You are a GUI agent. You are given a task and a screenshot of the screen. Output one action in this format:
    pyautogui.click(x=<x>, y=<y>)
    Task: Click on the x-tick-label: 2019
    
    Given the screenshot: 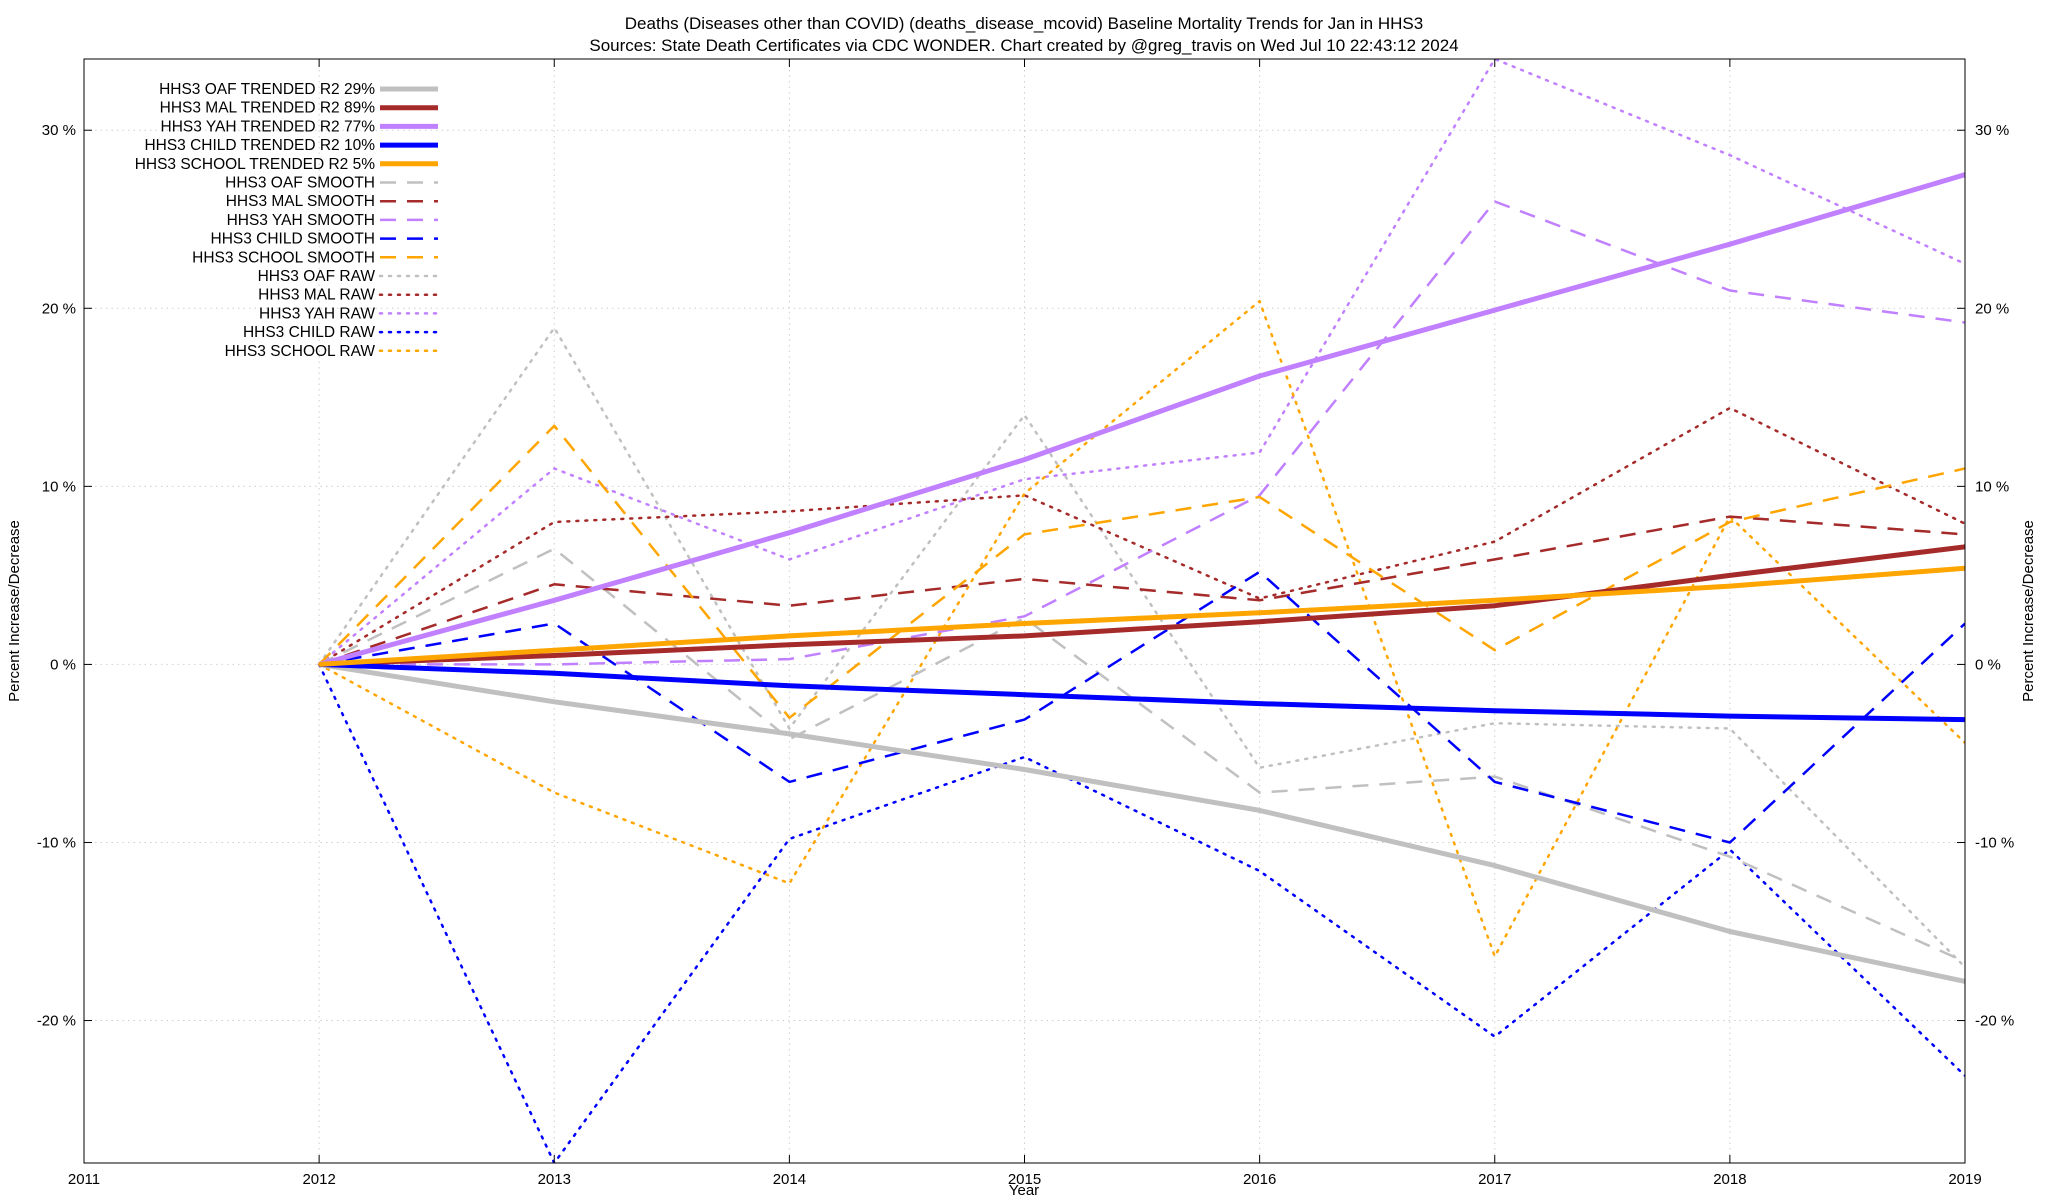 What is the action you would take?
    pyautogui.click(x=1964, y=1179)
    